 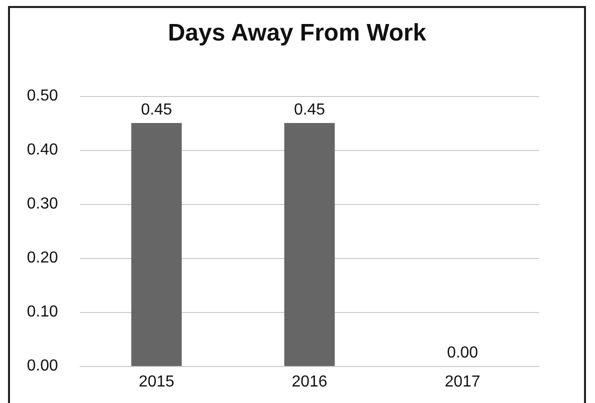 What do you see at coordinates (297, 33) in the screenshot?
I see `chart-title: Days Away From Work` at bounding box center [297, 33].